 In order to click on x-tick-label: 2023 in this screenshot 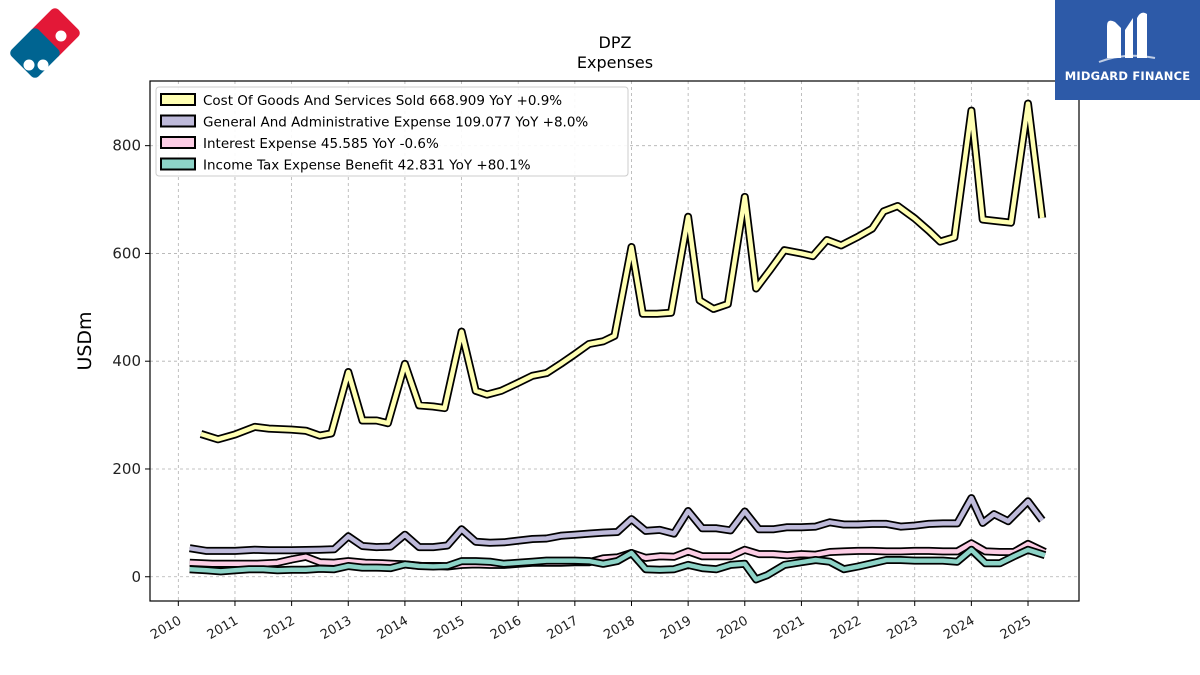, I will do `click(903, 628)`.